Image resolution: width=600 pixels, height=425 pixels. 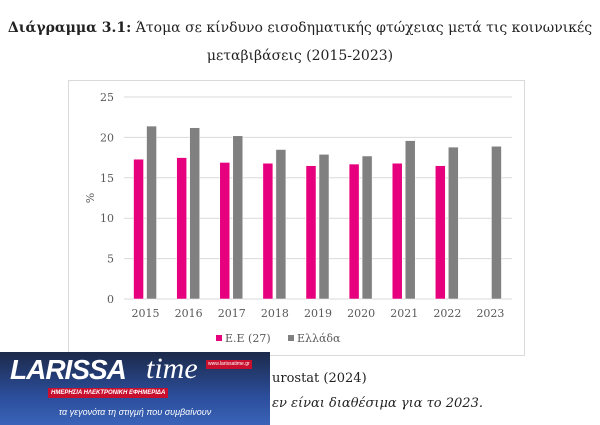 What do you see at coordinates (440, 232) in the screenshot?
I see `bar-eu-2022` at bounding box center [440, 232].